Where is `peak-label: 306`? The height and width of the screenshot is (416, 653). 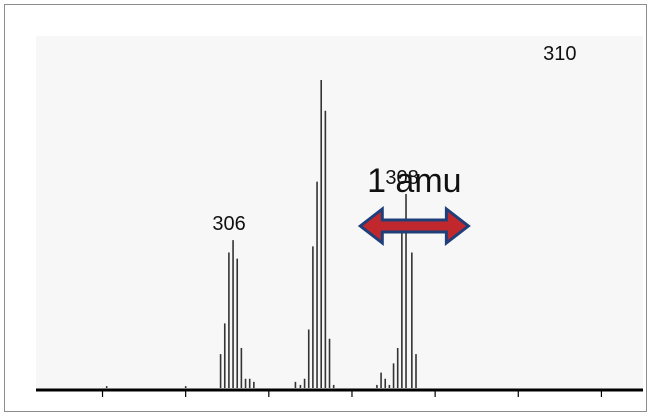
peak-label: 306 is located at coordinates (228, 224).